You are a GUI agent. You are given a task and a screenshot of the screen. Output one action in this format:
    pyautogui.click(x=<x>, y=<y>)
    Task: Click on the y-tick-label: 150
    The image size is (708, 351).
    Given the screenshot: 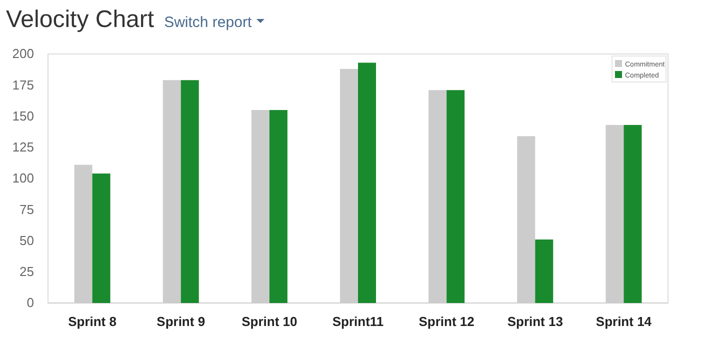 What is the action you would take?
    pyautogui.click(x=23, y=116)
    